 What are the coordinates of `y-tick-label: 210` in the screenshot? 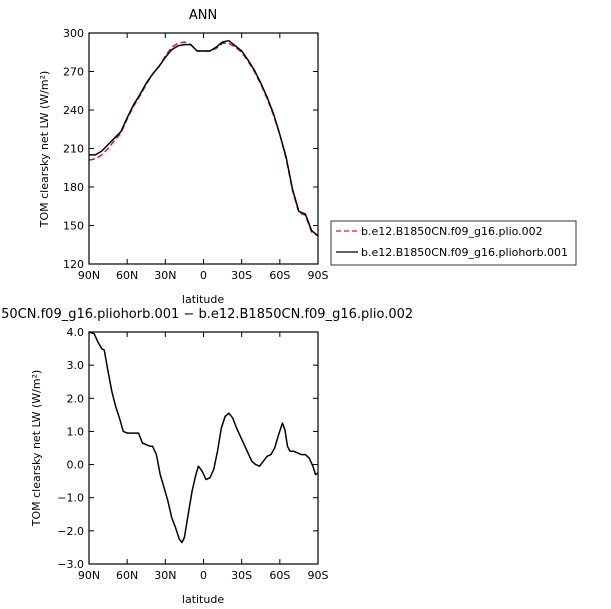 It's located at (73, 149).